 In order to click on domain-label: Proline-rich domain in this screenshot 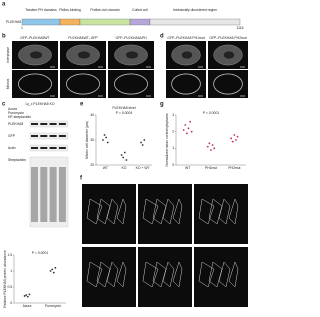, I will do `click(104, 10)`.